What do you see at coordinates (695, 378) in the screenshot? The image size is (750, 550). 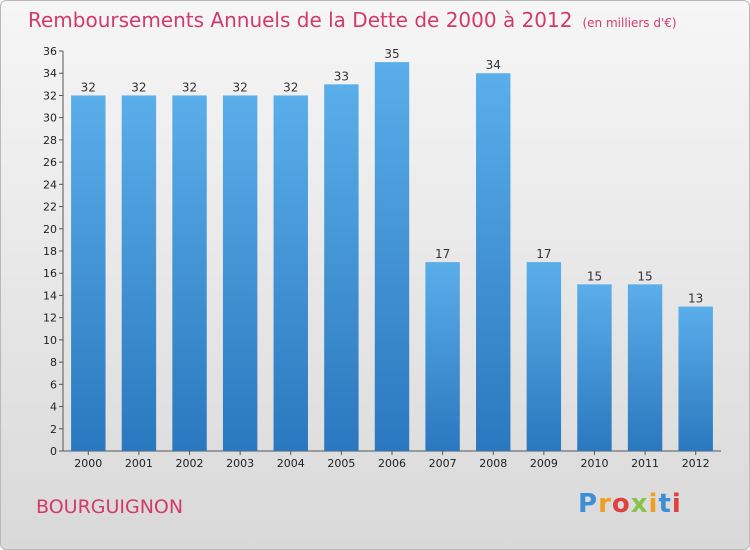 I see `bar-2012` at bounding box center [695, 378].